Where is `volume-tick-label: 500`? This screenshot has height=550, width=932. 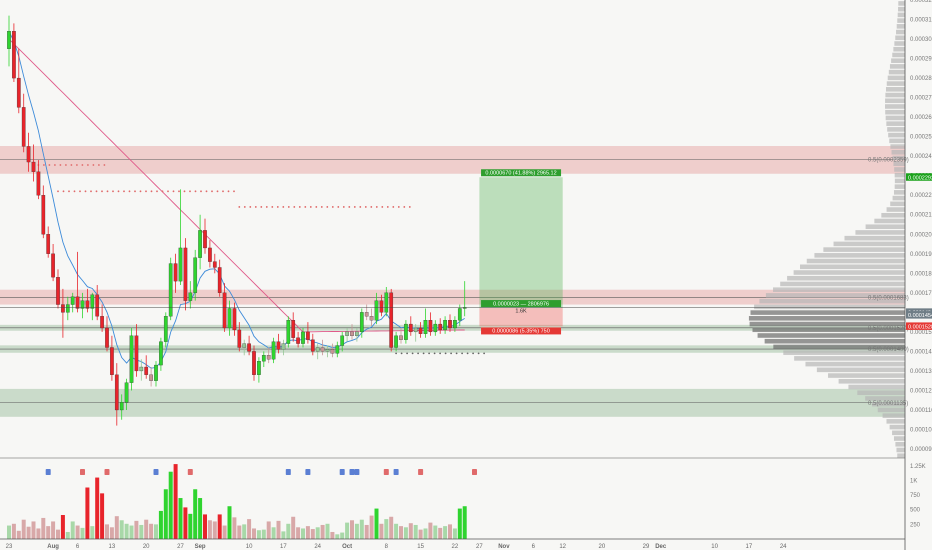
volume-tick-label: 500 is located at coordinates (915, 511).